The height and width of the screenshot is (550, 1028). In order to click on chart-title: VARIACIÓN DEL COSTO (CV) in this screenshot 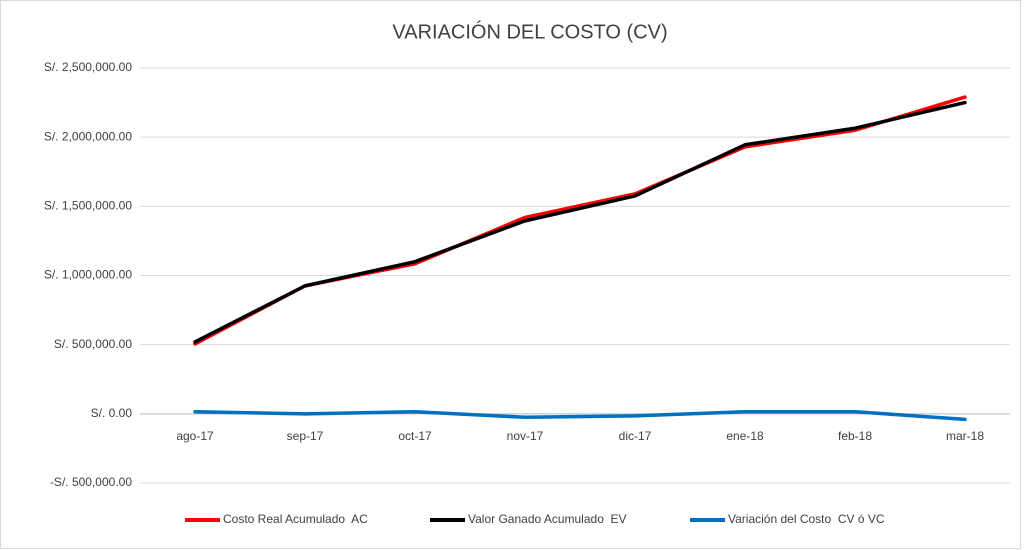, I will do `click(529, 31)`.